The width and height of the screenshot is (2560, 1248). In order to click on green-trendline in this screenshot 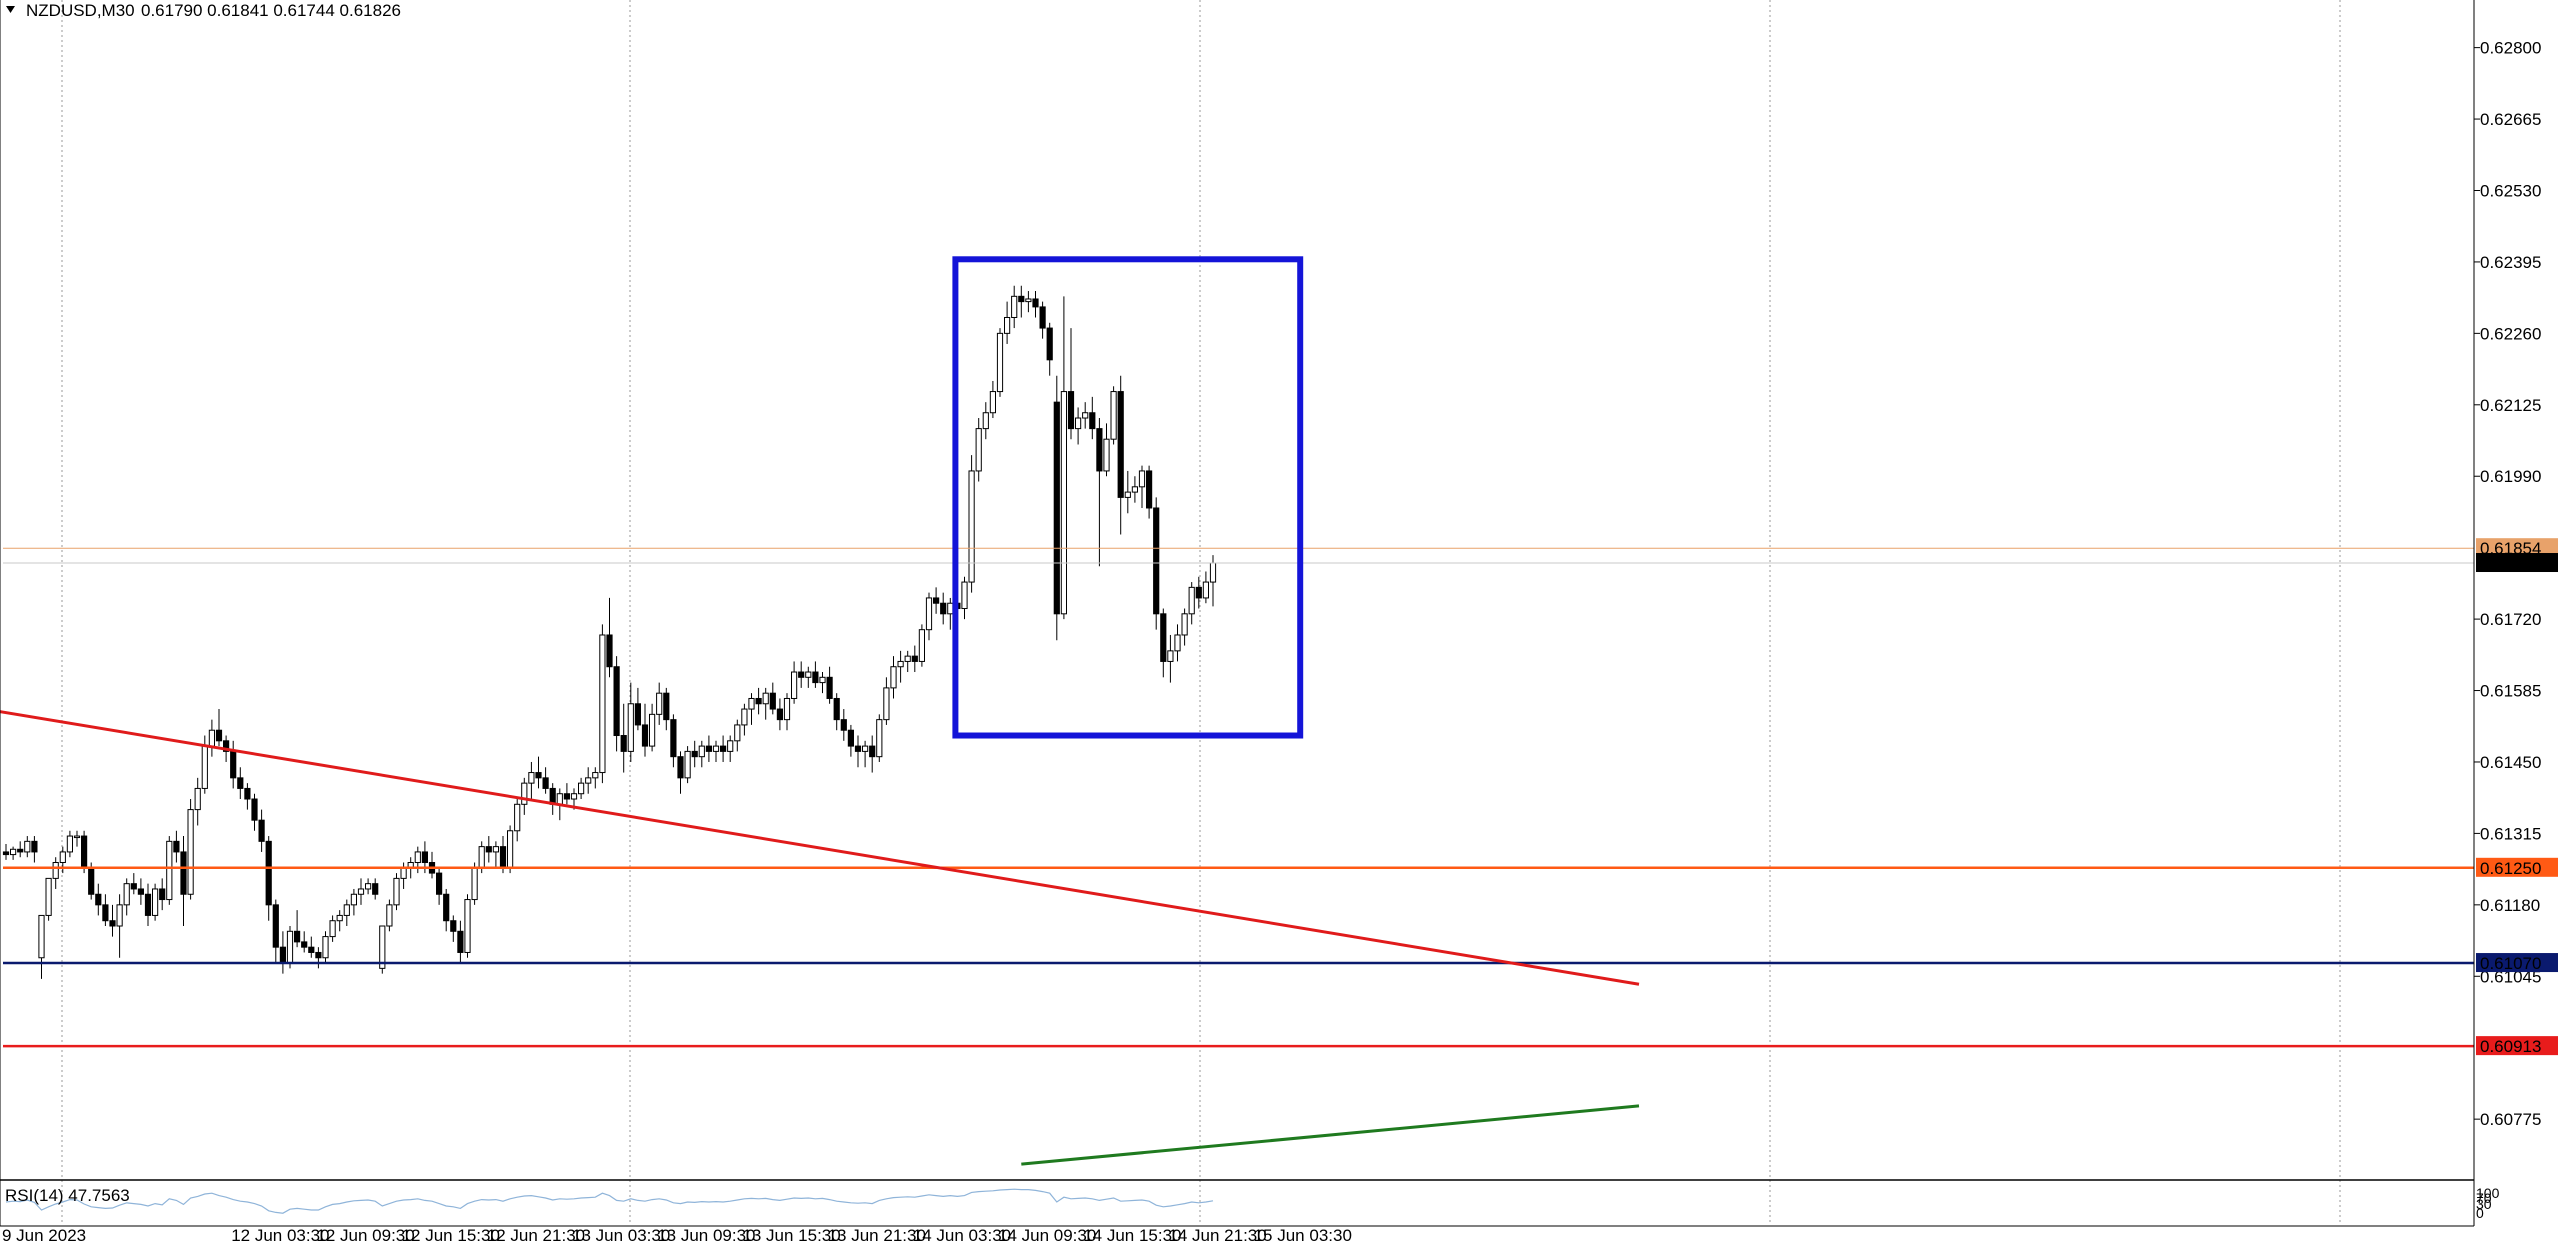, I will do `click(1330, 1135)`.